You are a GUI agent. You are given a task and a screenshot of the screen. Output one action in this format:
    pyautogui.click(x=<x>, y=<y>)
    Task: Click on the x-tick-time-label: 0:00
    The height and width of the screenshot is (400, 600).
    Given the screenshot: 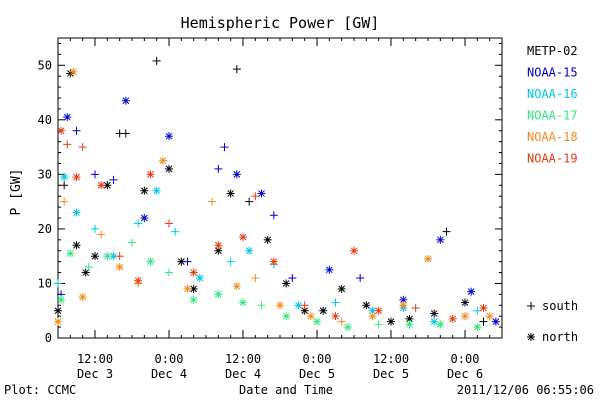 What is the action you would take?
    pyautogui.click(x=465, y=359)
    